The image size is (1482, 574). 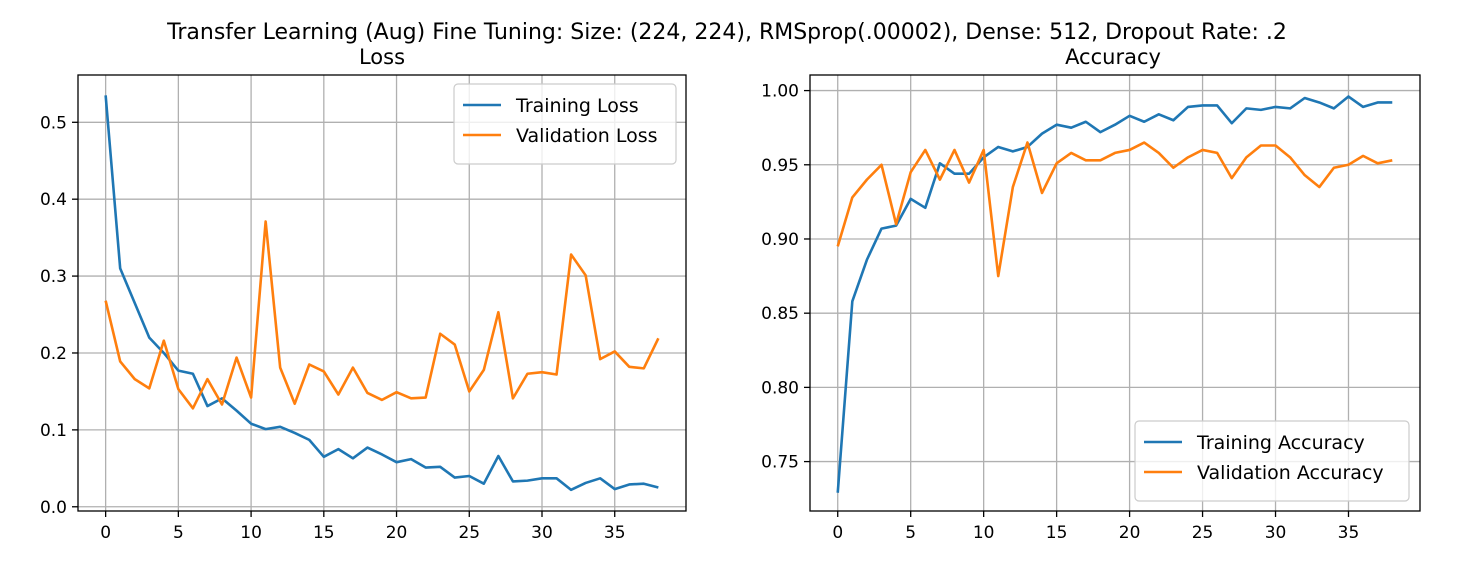 What do you see at coordinates (53, 200) in the screenshot?
I see `y-tick-label: 0.4` at bounding box center [53, 200].